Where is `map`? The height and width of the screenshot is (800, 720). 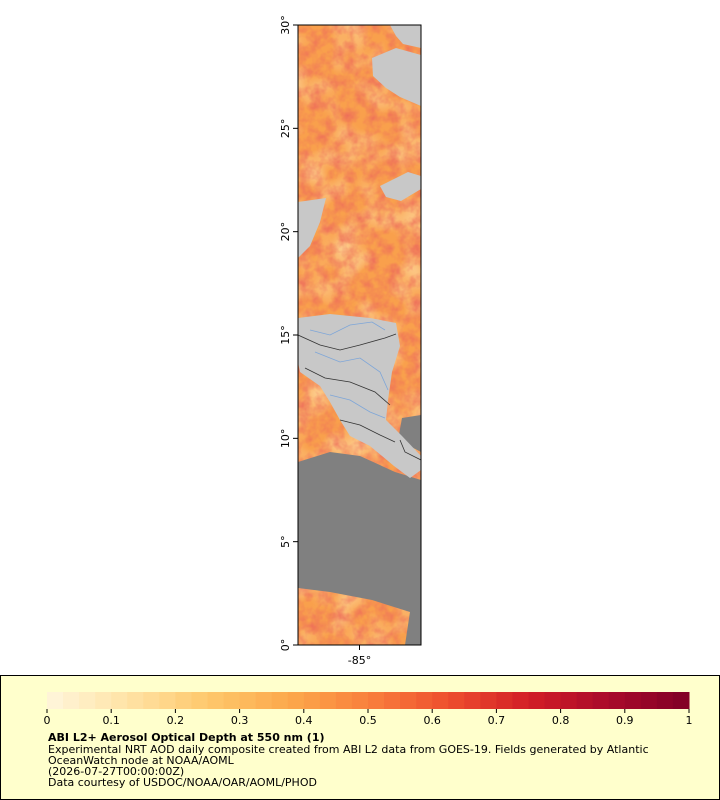
map is located at coordinates (359, 335).